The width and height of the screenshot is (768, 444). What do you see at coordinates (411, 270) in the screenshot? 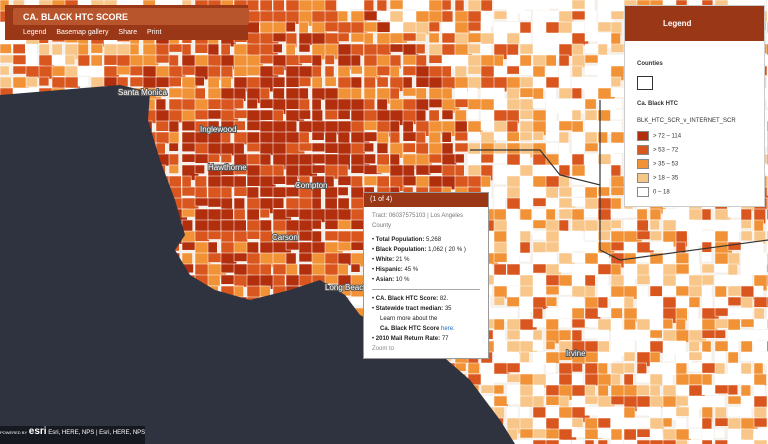
I see `field-value: 45 %` at bounding box center [411, 270].